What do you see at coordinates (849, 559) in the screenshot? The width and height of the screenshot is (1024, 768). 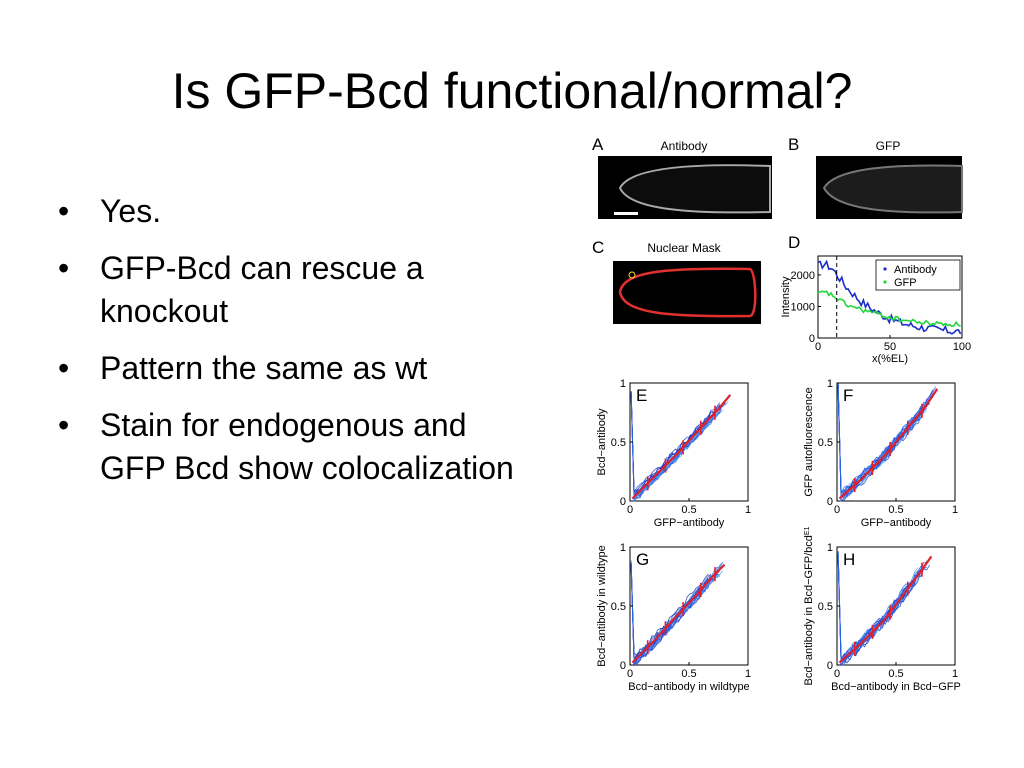 I see `panel-letter: H` at bounding box center [849, 559].